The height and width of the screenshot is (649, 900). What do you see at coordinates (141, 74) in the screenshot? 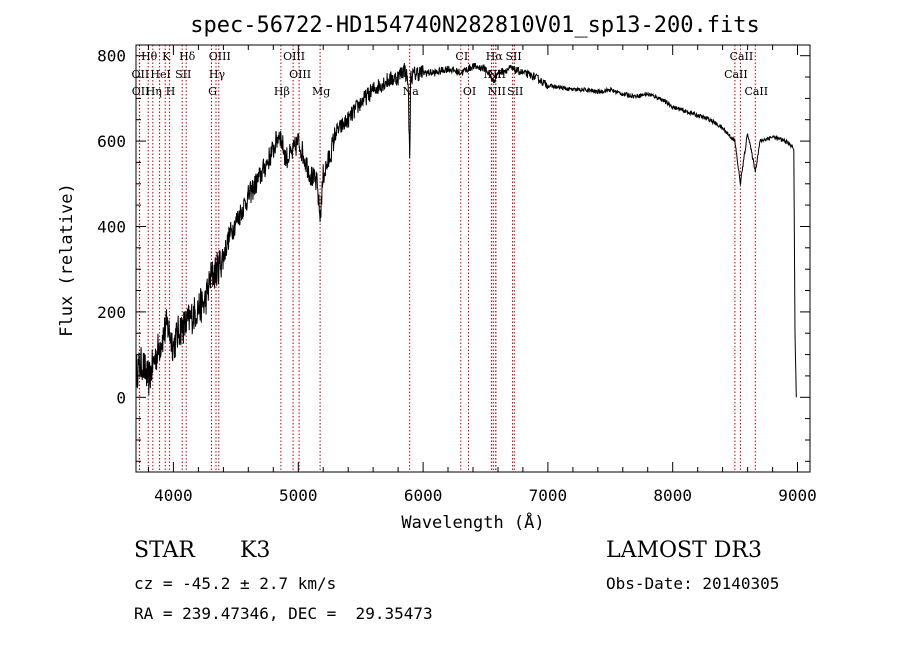
I see `line-label: OII` at bounding box center [141, 74].